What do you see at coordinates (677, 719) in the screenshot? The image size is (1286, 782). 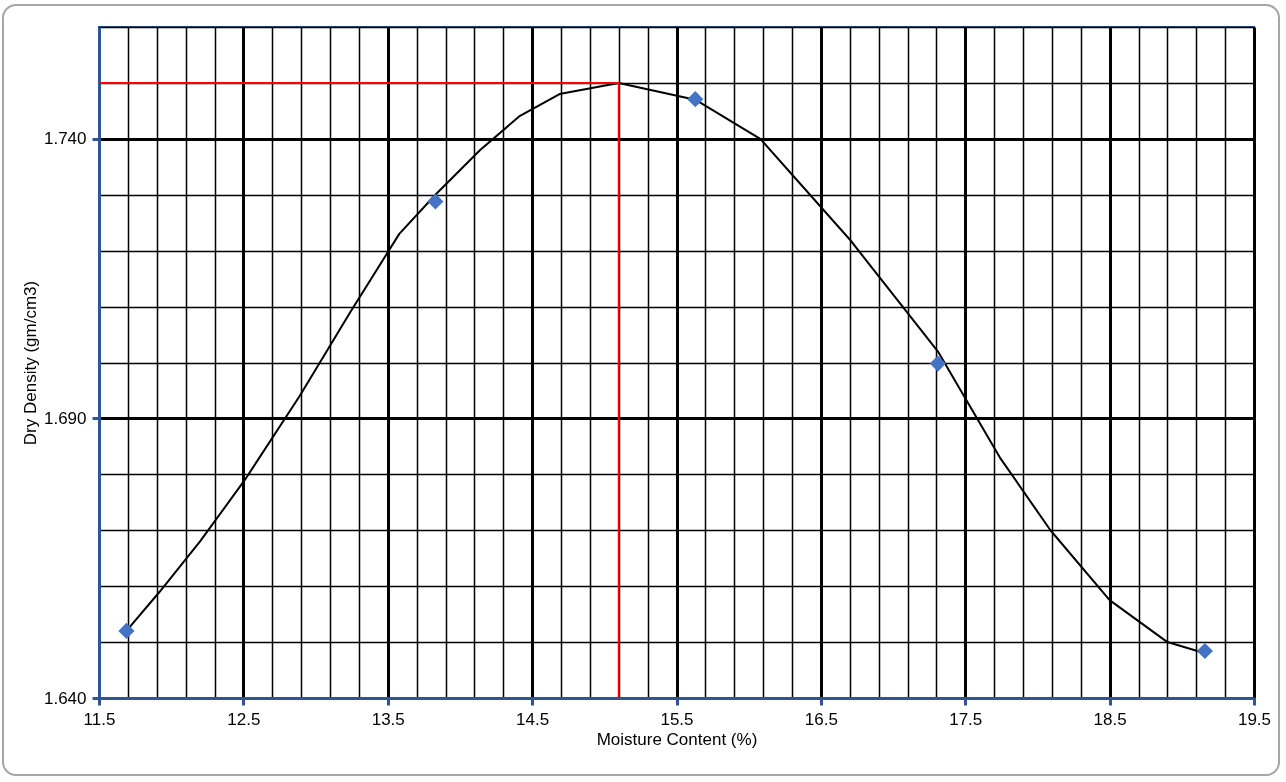 I see `x-tick-label: 15.5` at bounding box center [677, 719].